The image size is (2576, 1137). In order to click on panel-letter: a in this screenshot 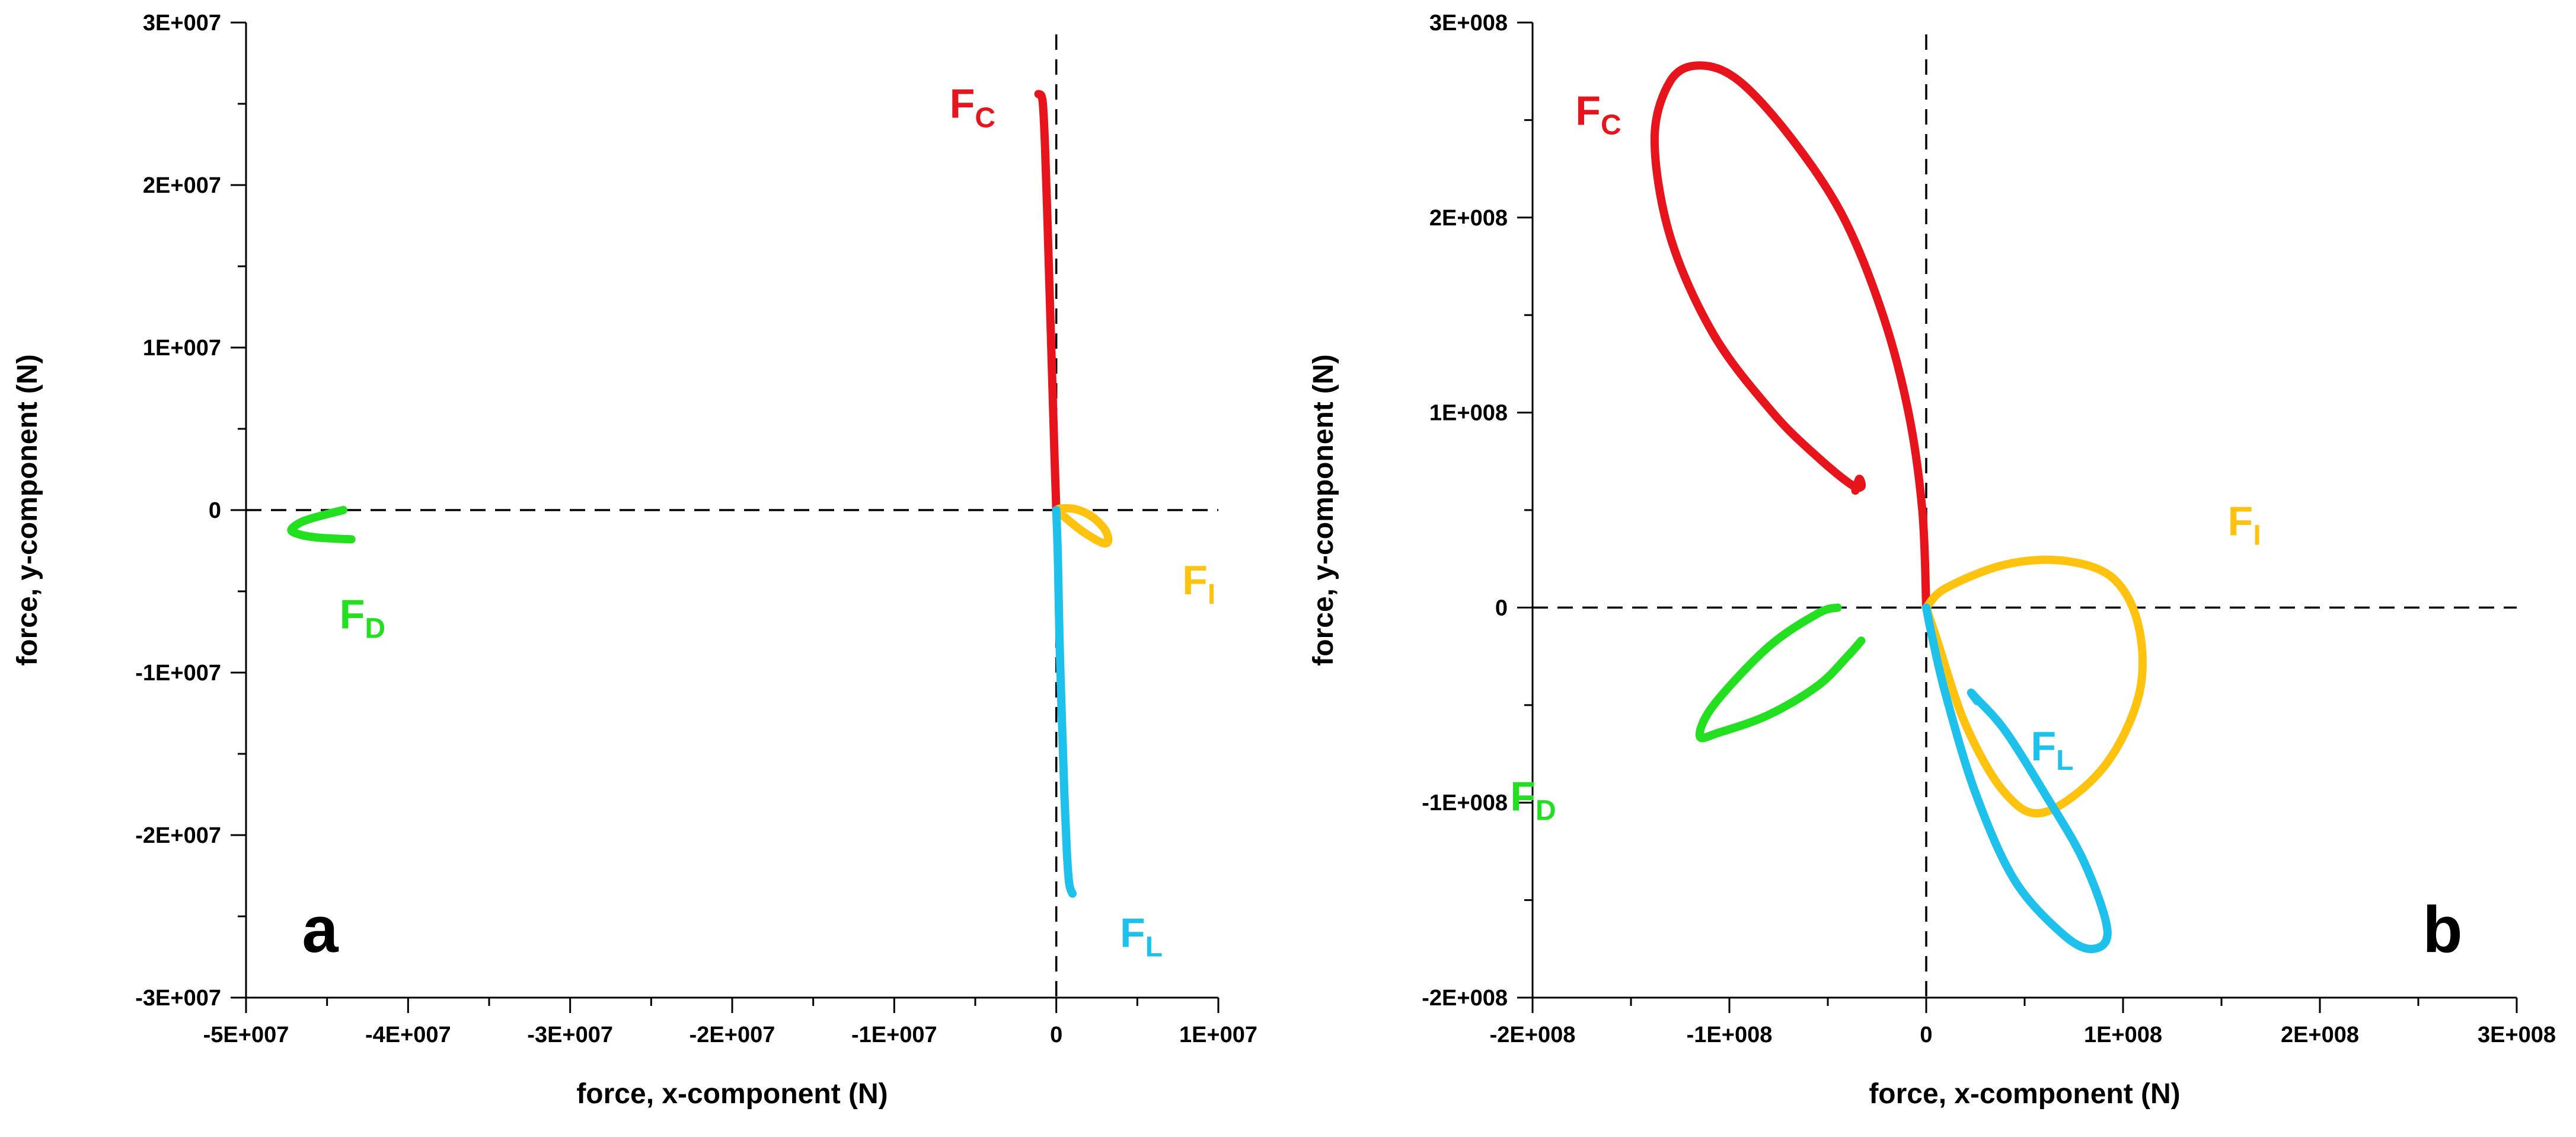, I will do `click(320, 929)`.